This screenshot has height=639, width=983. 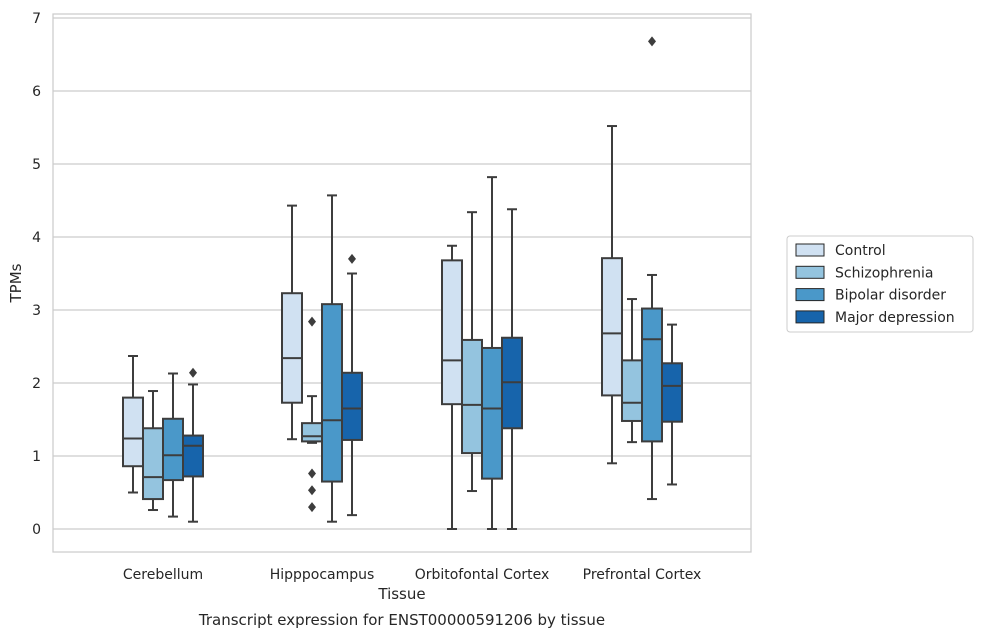 I want to click on y-tick-label: 6, so click(x=36, y=92).